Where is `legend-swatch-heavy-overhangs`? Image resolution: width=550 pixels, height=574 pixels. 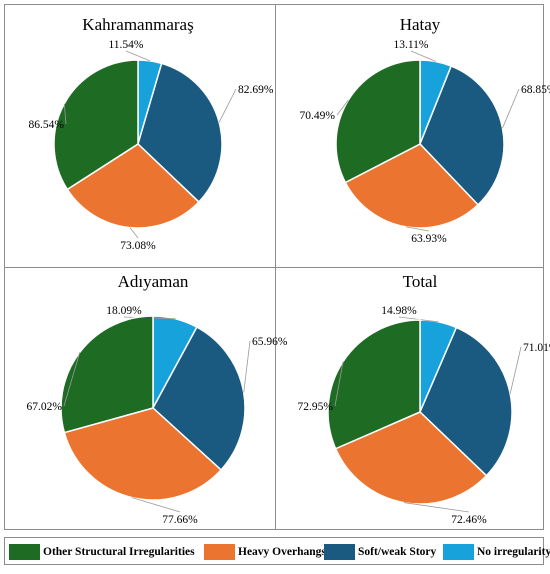
legend-swatch-heavy-overhangs is located at coordinates (219, 551).